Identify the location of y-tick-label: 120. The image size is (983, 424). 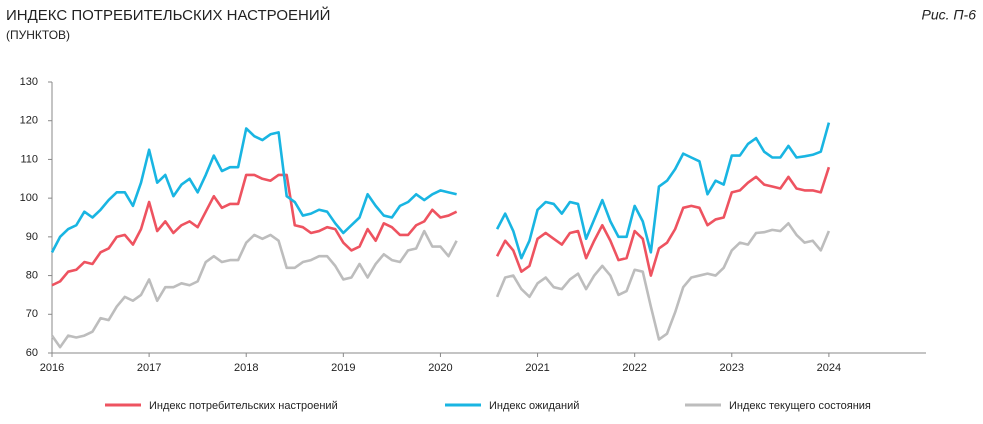
(29, 121).